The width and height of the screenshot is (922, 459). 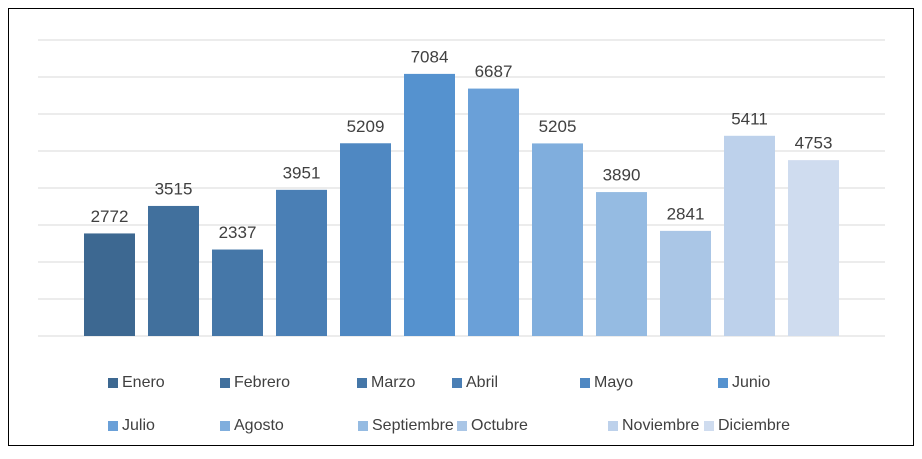 I want to click on data-label: 2841, so click(x=686, y=213).